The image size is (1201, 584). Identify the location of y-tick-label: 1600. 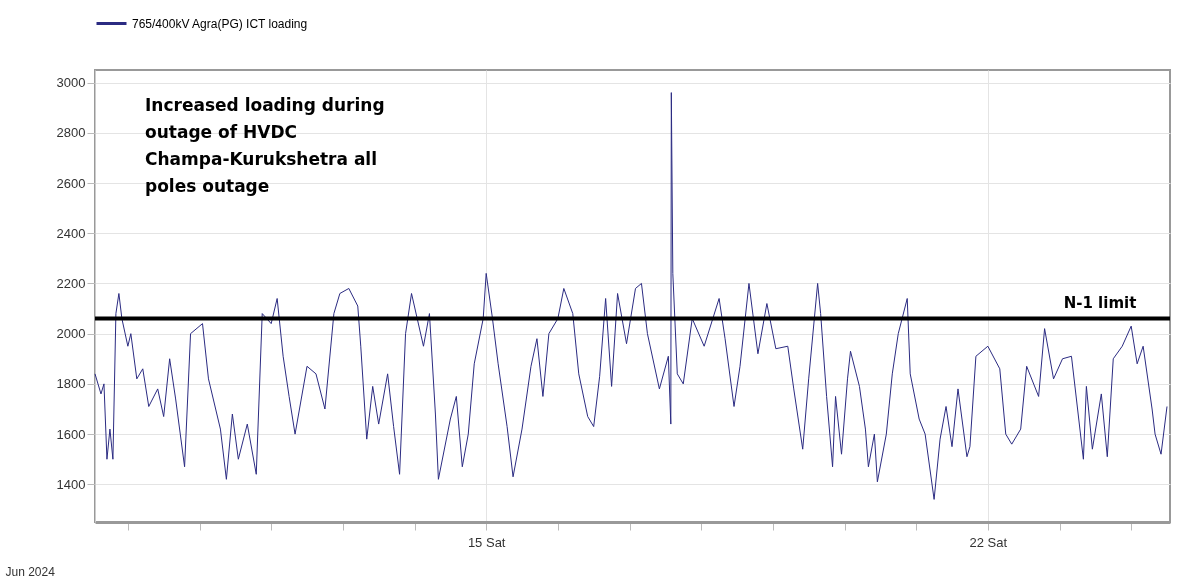
(71, 434).